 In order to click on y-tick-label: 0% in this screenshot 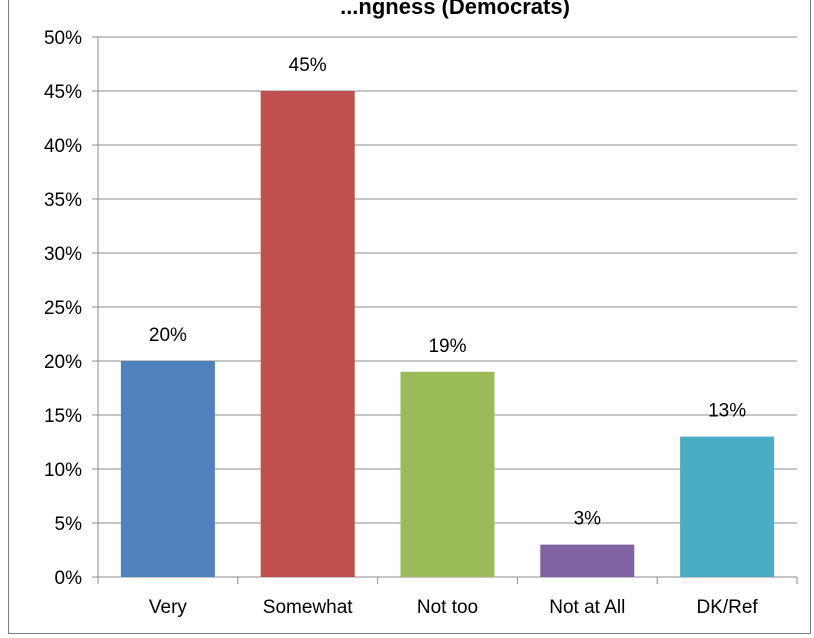, I will do `click(69, 578)`.